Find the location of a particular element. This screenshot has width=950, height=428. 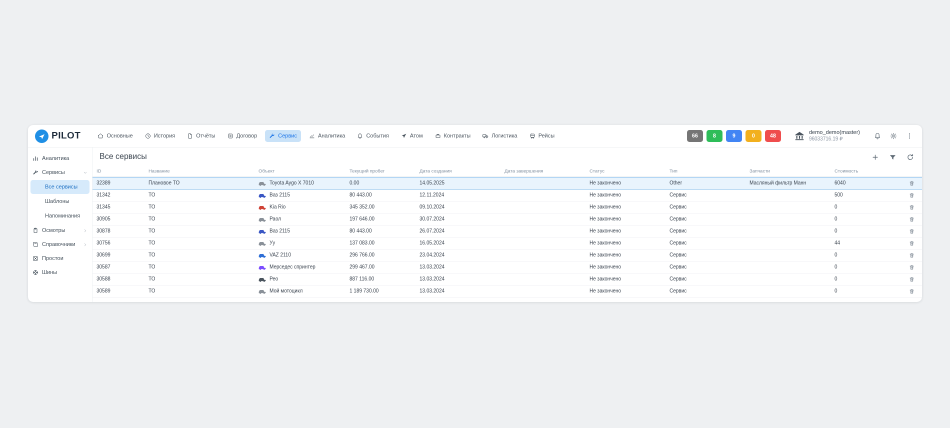

truck-icon is located at coordinates (485, 136).